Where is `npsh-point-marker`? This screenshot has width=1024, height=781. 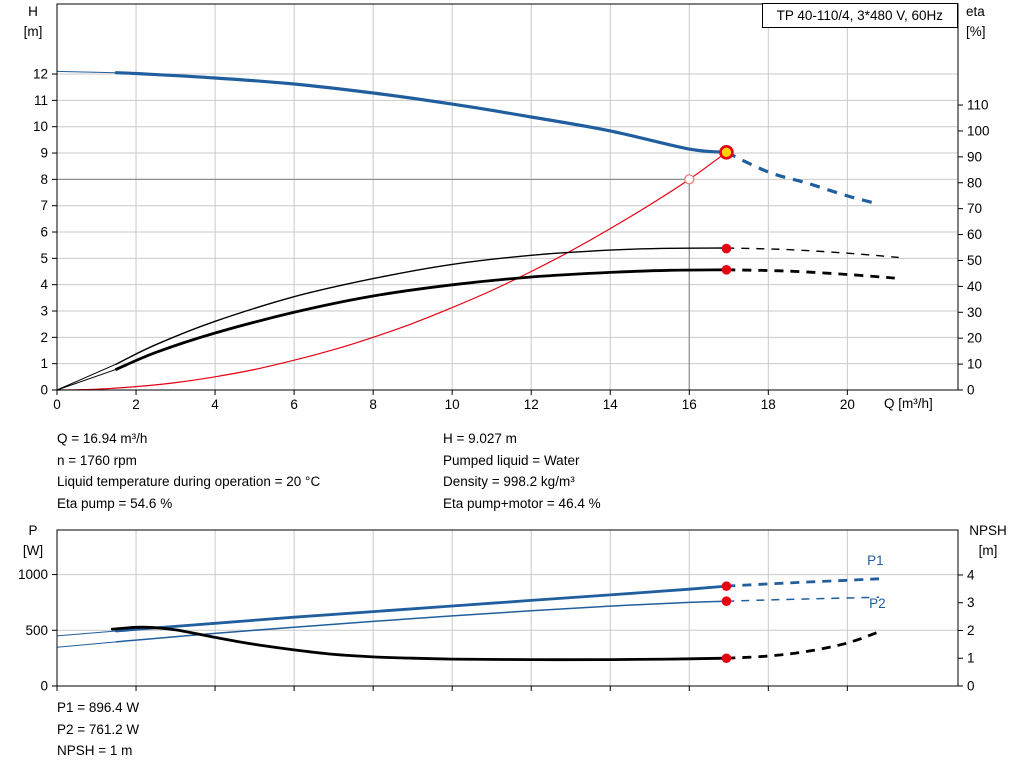
npsh-point-marker is located at coordinates (726, 658).